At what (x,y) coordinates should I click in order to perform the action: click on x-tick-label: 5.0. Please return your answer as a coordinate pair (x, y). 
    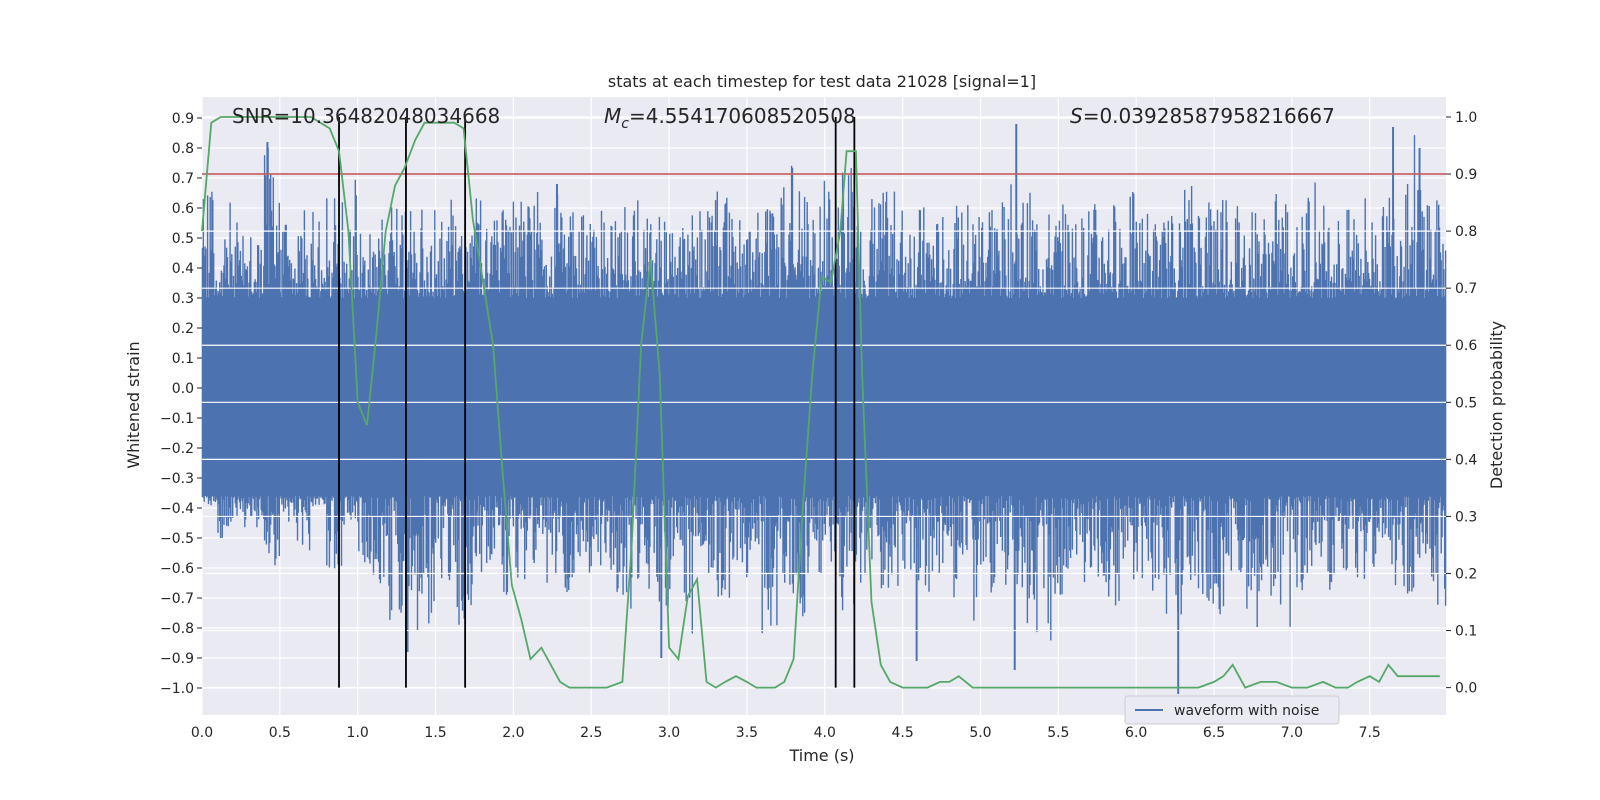
    Looking at the image, I should click on (980, 733).